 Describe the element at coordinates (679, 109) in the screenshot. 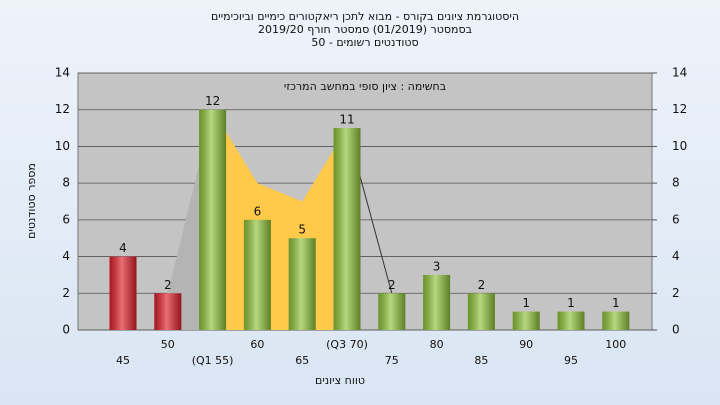

I see `y2-tick-label: 12` at that location.